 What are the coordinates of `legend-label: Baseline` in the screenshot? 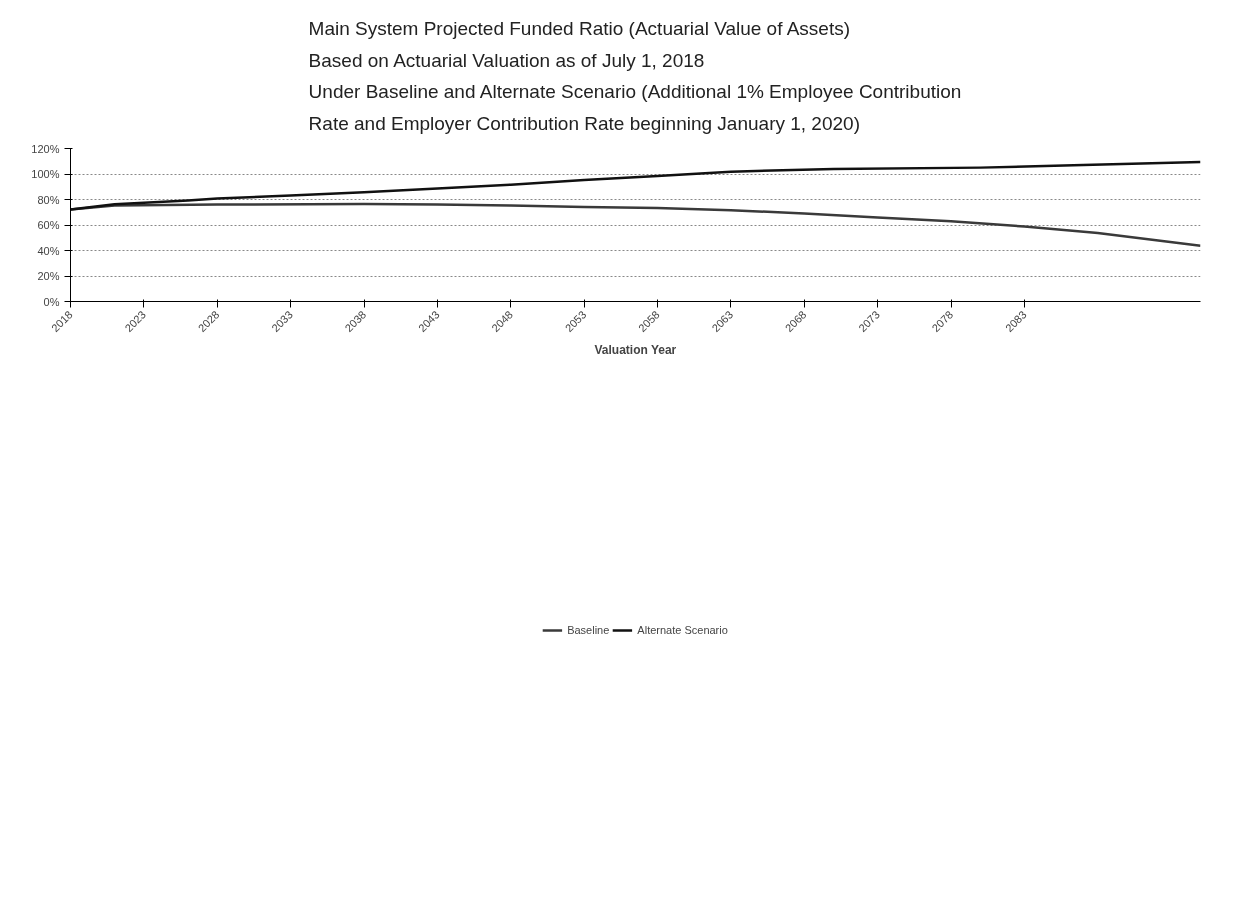 It's located at (588, 630).